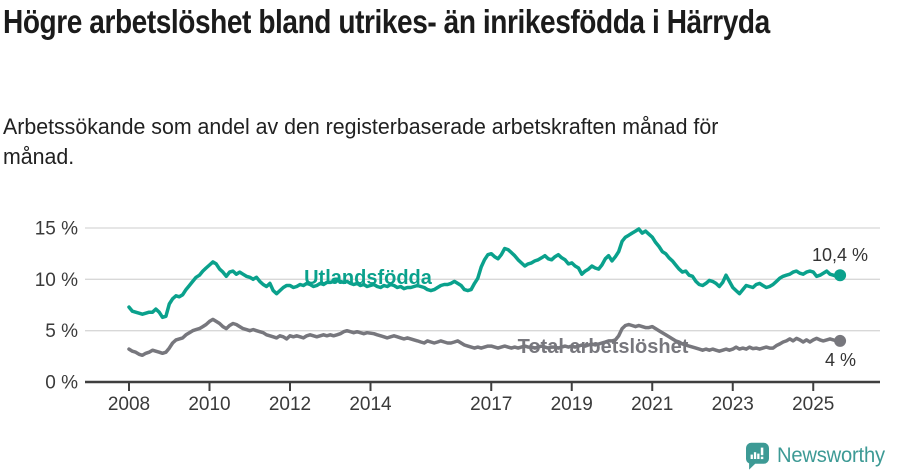 Image resolution: width=900 pixels, height=474 pixels. What do you see at coordinates (757, 456) in the screenshot?
I see `newsworthy-icon` at bounding box center [757, 456].